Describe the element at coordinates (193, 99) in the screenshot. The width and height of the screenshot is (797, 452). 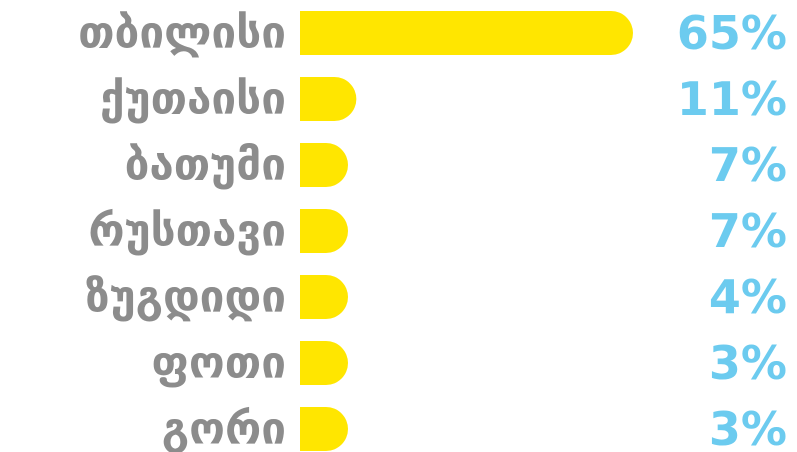
I see `category-label-2: ქუთაისი` at that location.